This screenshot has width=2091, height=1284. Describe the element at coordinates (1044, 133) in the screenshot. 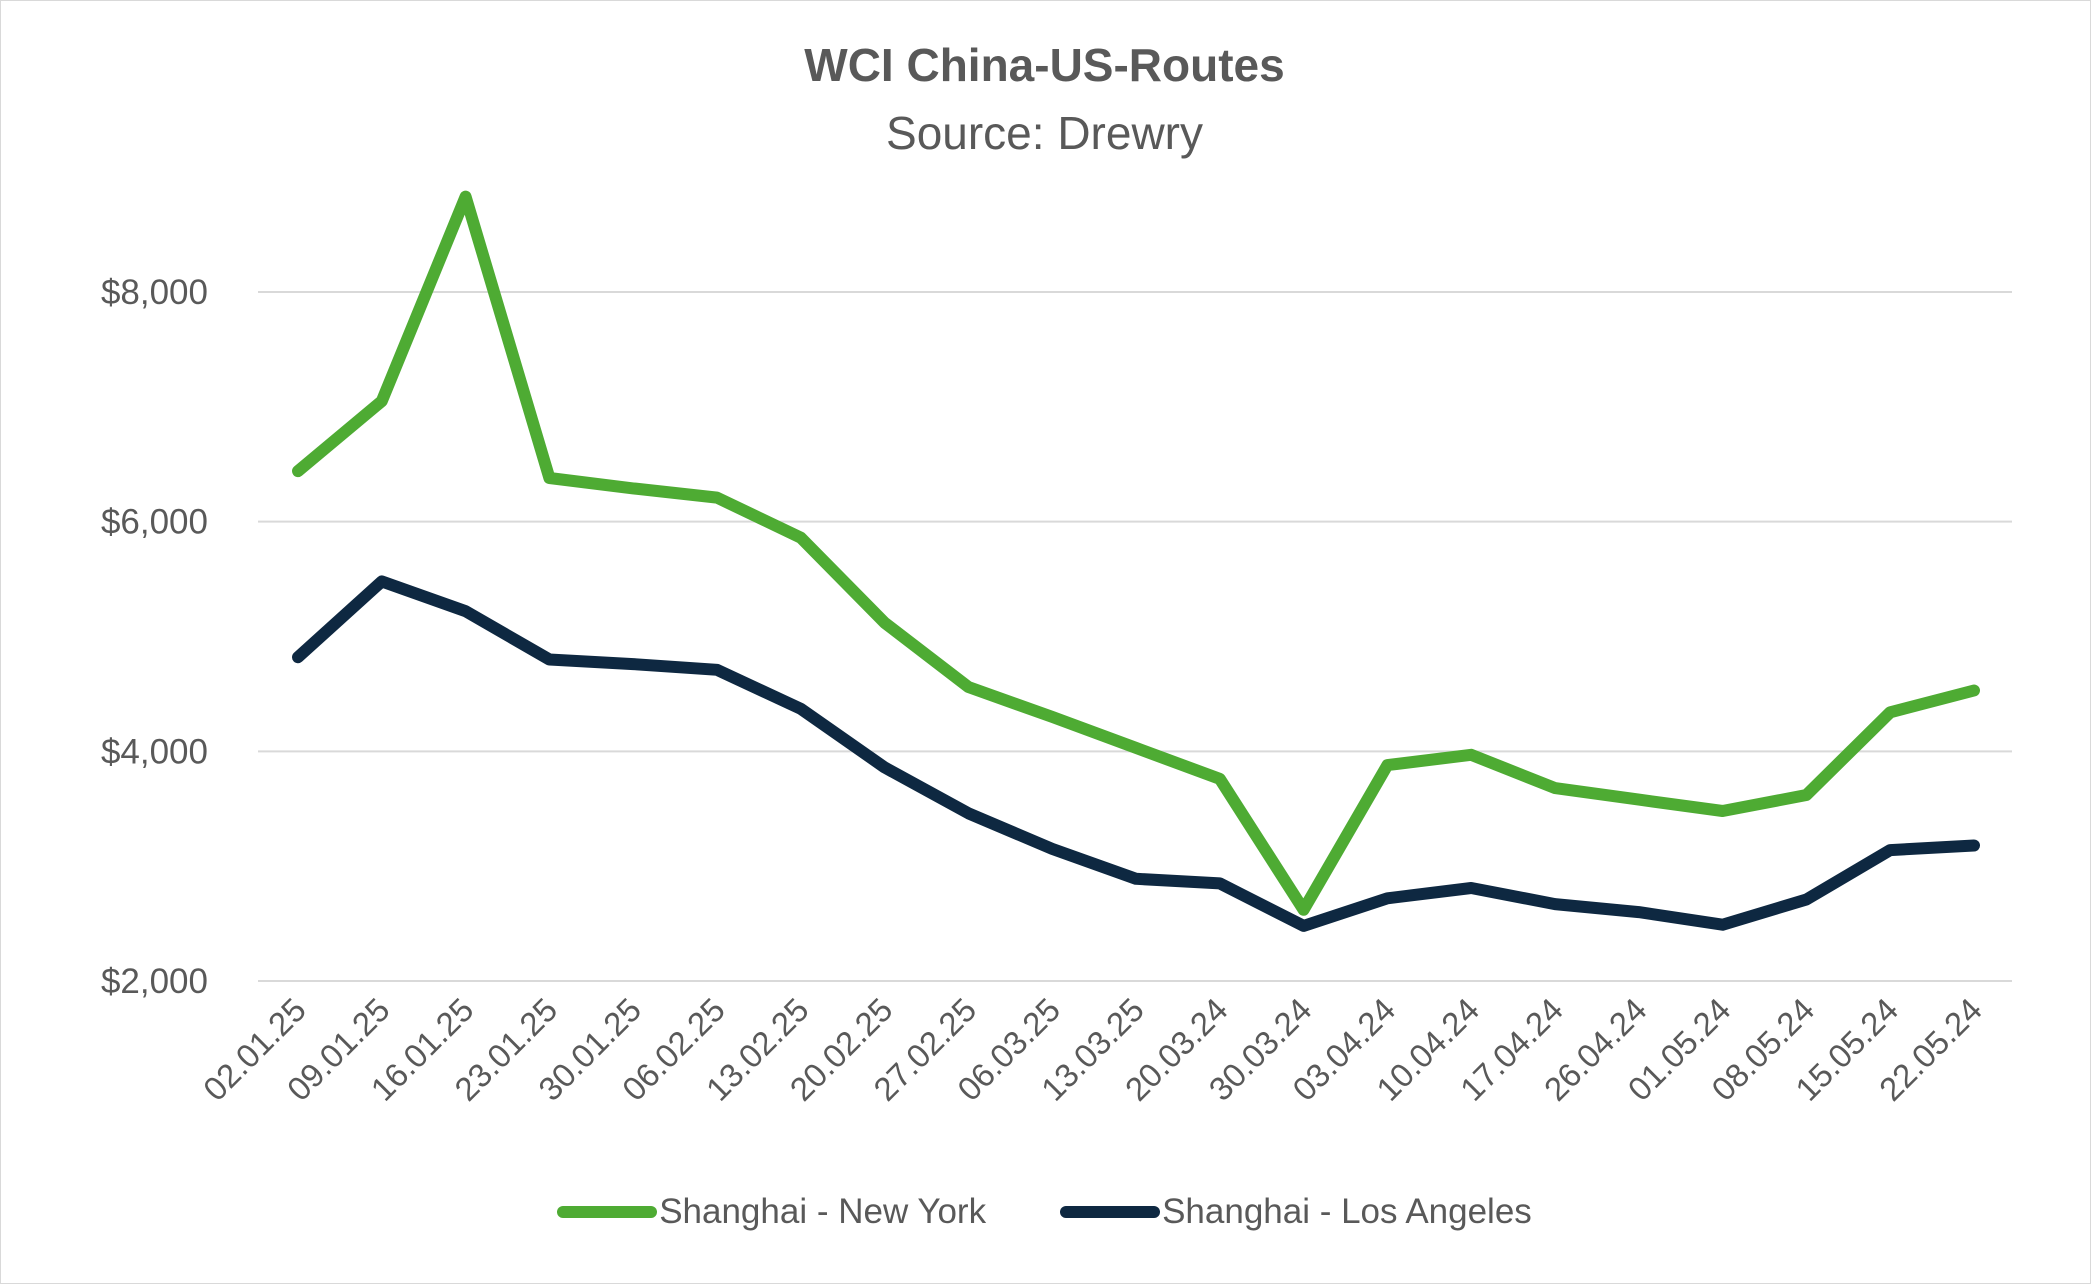

I see `chart-subtitle: Source: Drewry` at that location.